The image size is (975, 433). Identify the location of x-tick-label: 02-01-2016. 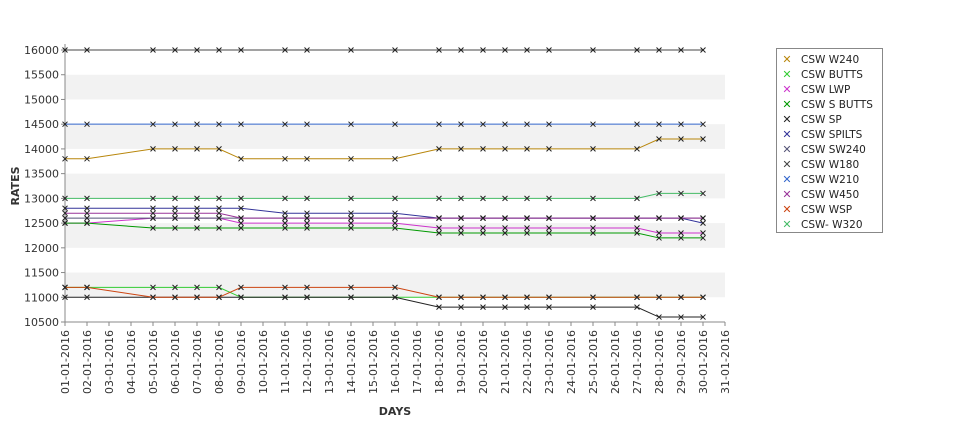
(87, 362).